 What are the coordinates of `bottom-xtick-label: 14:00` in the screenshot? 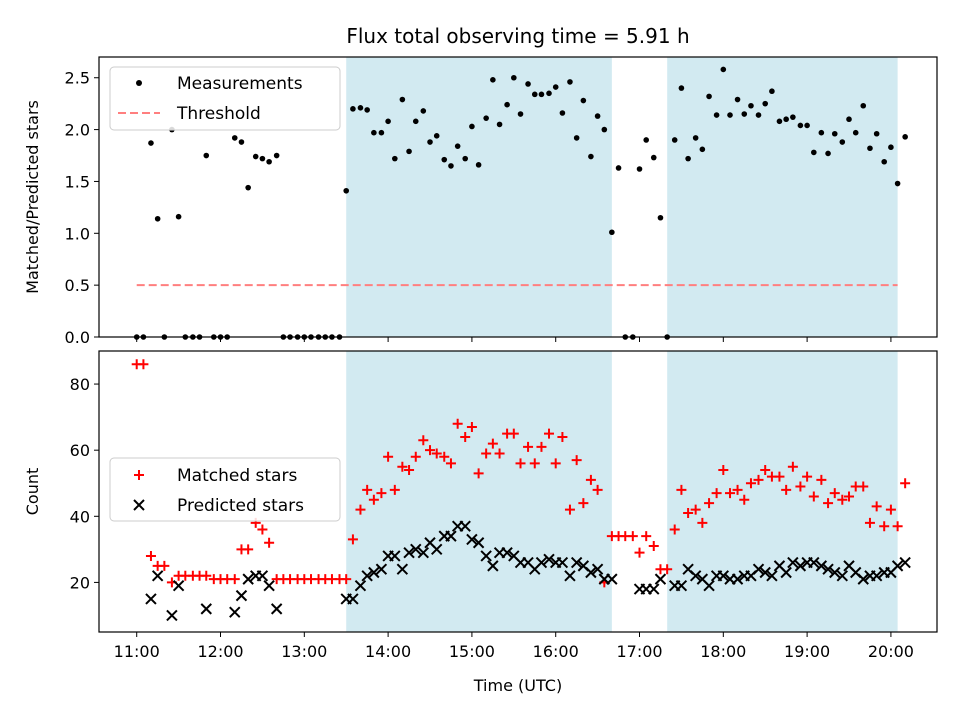 It's located at (388, 651).